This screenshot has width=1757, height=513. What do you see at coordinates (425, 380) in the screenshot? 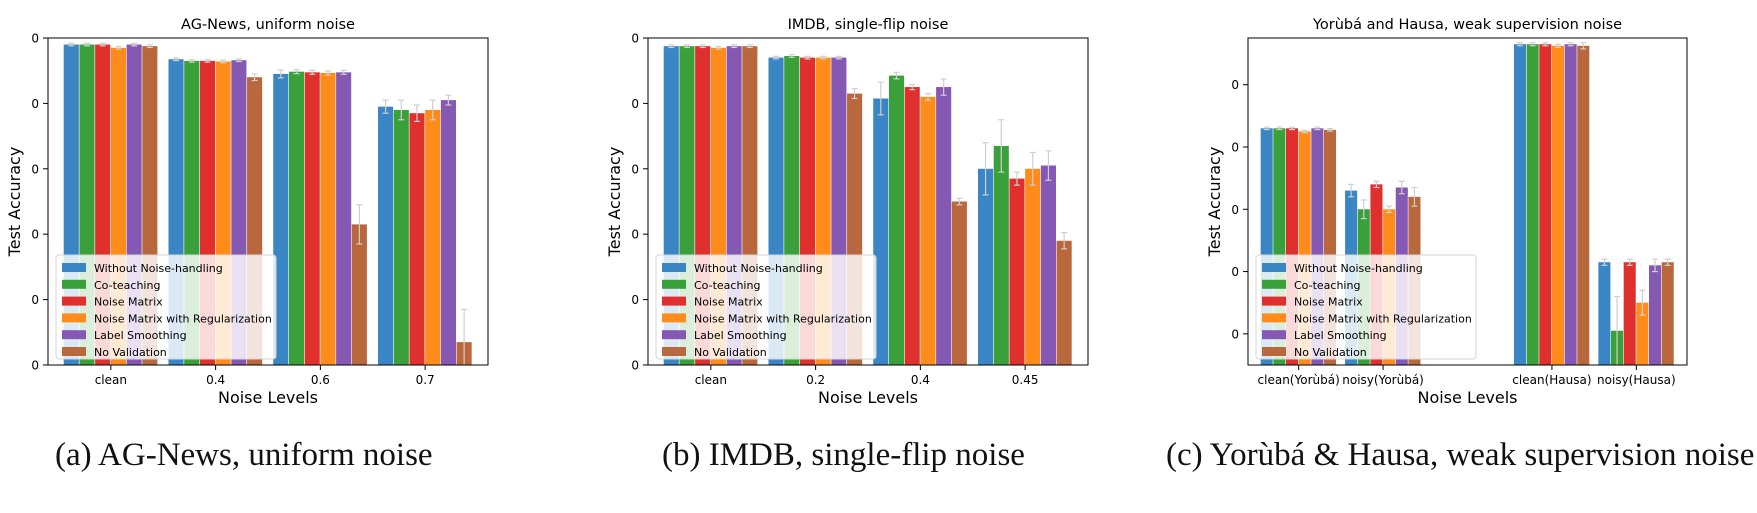
I see `x-tick-label: 0.7` at bounding box center [425, 380].